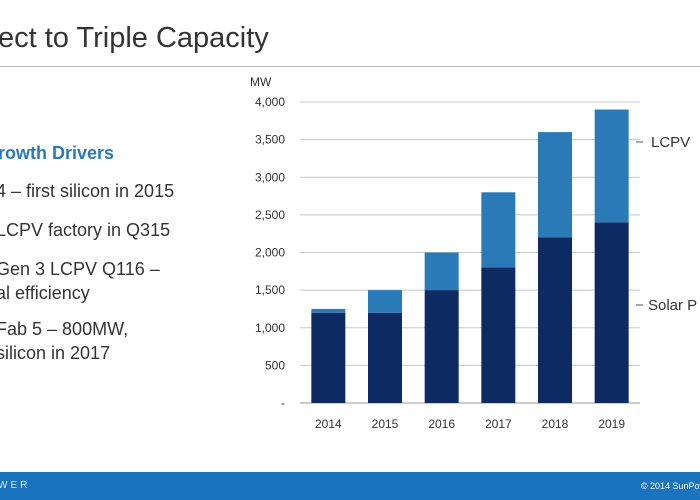 Image resolution: width=700 pixels, height=500 pixels. I want to click on y-tick-label: 1,000, so click(270, 328).